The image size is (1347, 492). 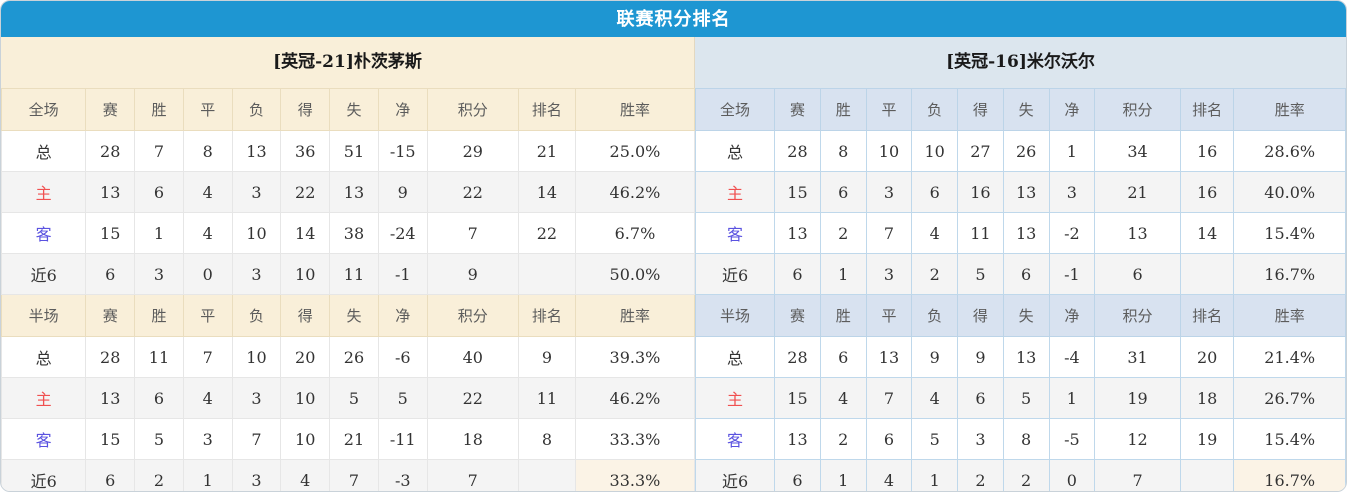 I want to click on cell-draws: 7, so click(x=889, y=233).